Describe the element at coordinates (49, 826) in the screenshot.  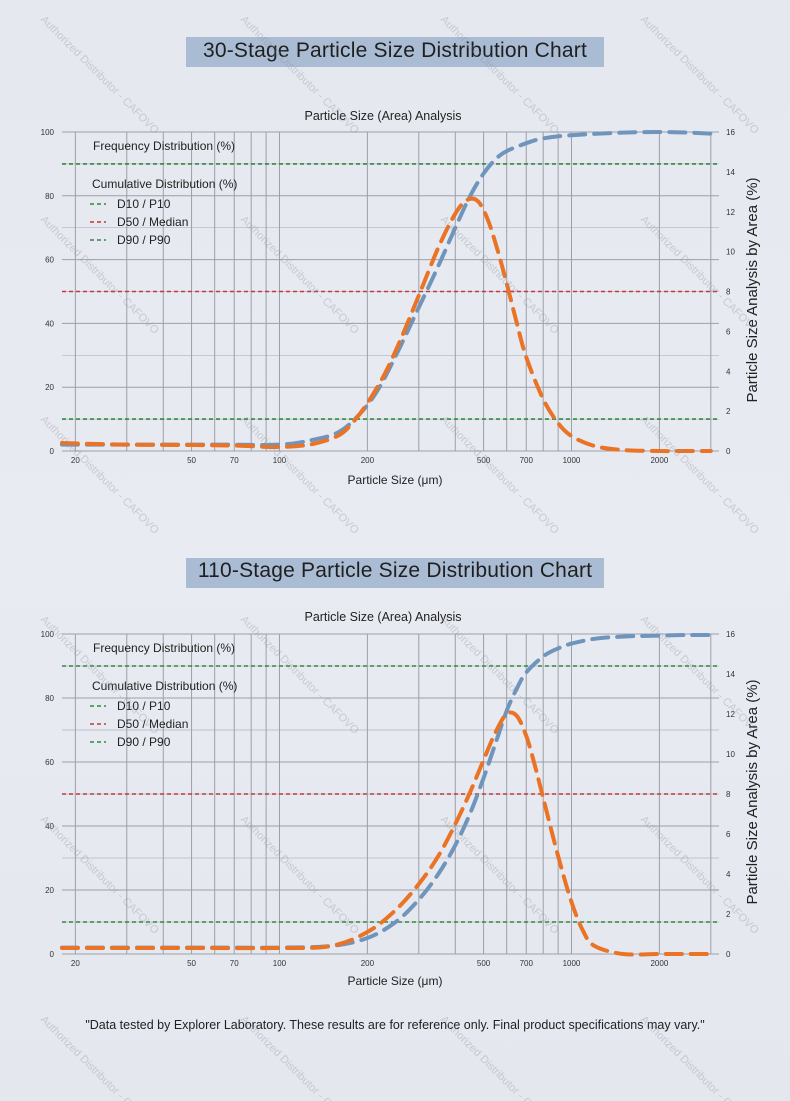
I see `chart-2-y-tick-label: 40` at that location.